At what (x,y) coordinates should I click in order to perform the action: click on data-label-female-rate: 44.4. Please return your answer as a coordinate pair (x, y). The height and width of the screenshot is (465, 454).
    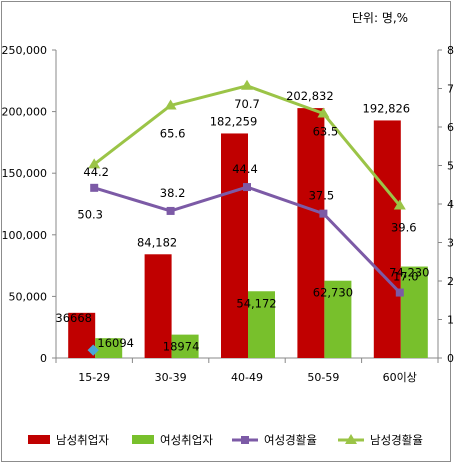
    Looking at the image, I should click on (245, 169).